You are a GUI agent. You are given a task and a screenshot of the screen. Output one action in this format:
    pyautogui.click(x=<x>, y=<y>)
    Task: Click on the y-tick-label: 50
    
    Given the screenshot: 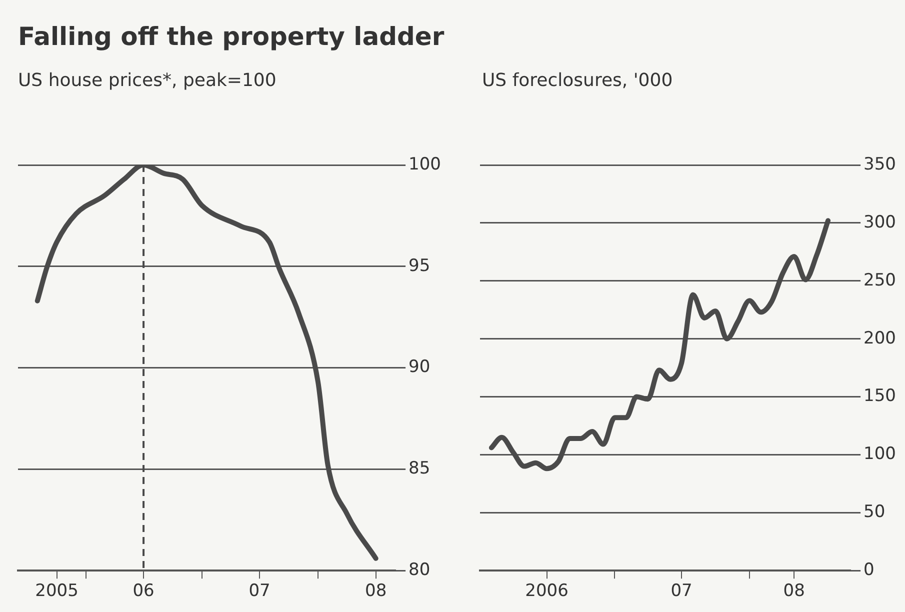 What is the action you would take?
    pyautogui.click(x=875, y=512)
    